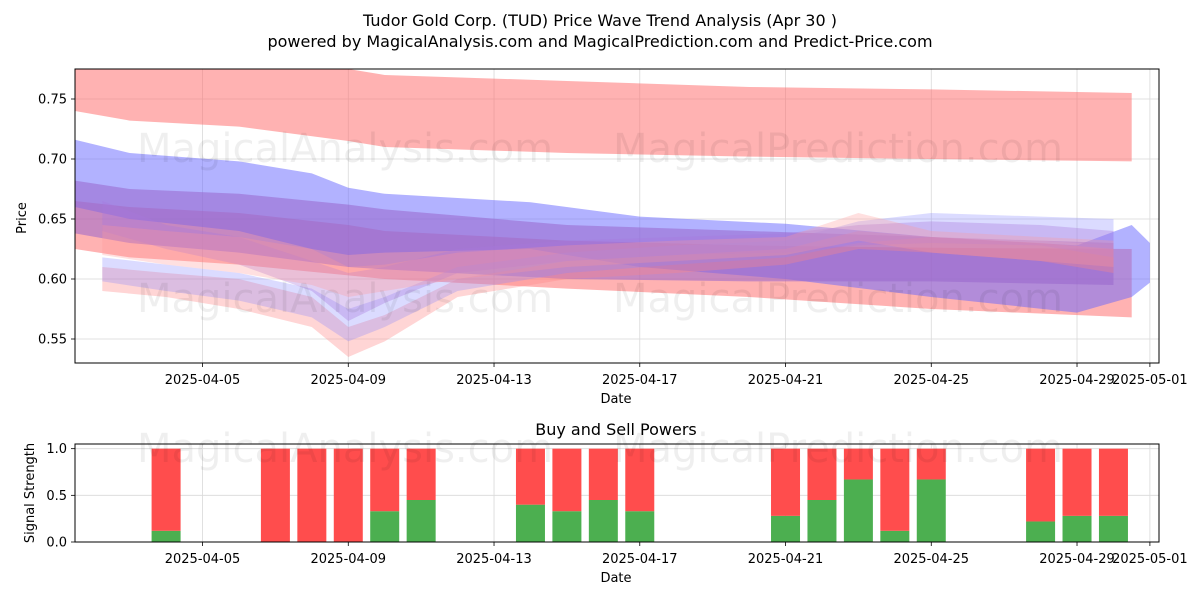 The image size is (1200, 600). Describe the element at coordinates (931, 559) in the screenshot. I see `signal-xtick-label: 2025-04-25` at that location.